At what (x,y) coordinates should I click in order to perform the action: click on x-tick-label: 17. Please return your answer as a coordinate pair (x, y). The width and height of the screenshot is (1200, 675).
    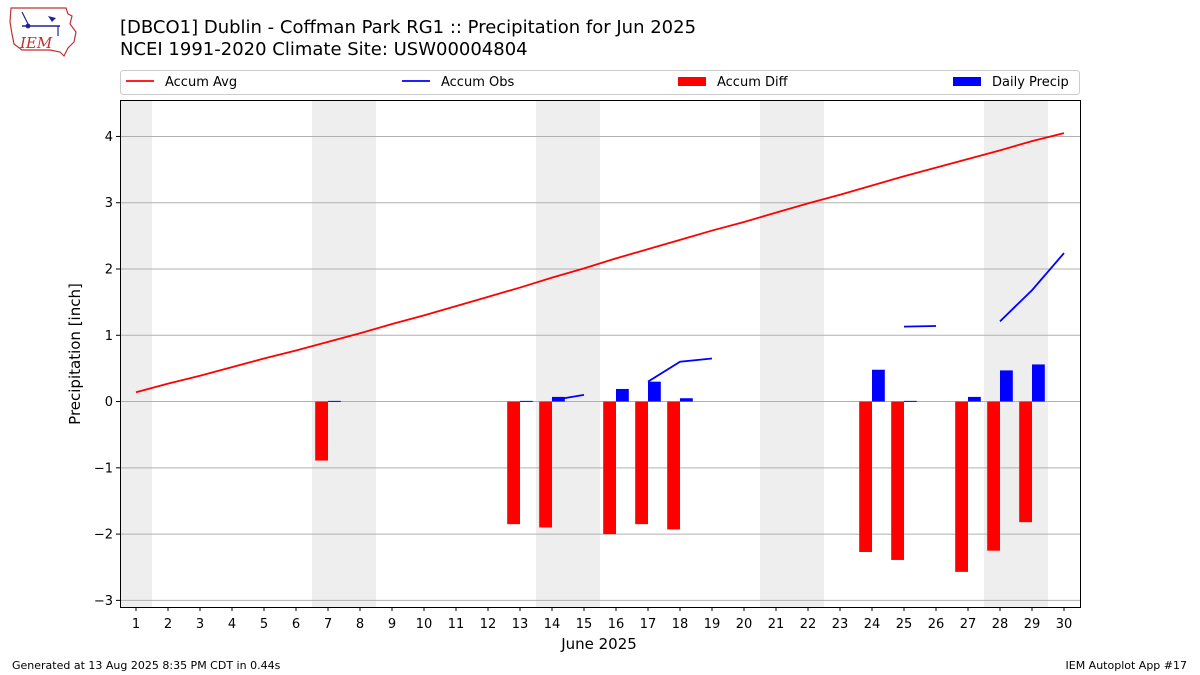
    Looking at the image, I should click on (648, 624).